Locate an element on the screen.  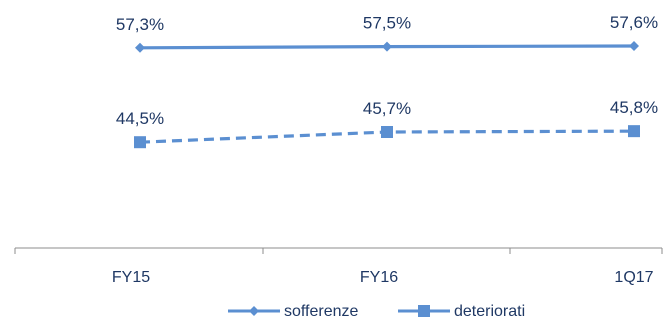
legend: sofferenze deteriorati is located at coordinates (376, 311).